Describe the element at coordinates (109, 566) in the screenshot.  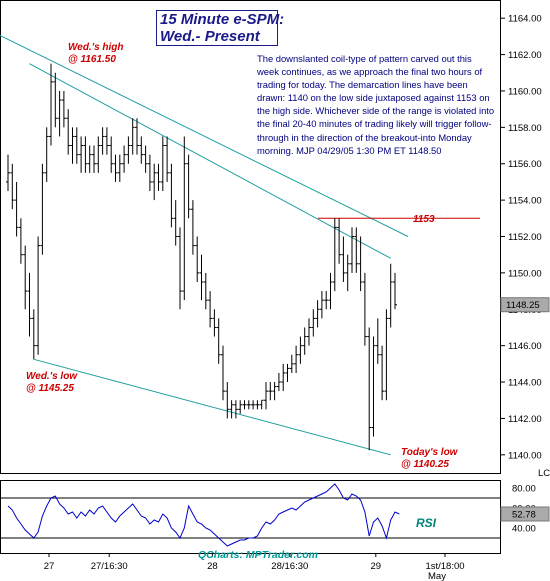
I see `x-tick-label: 27/16:30` at that location.